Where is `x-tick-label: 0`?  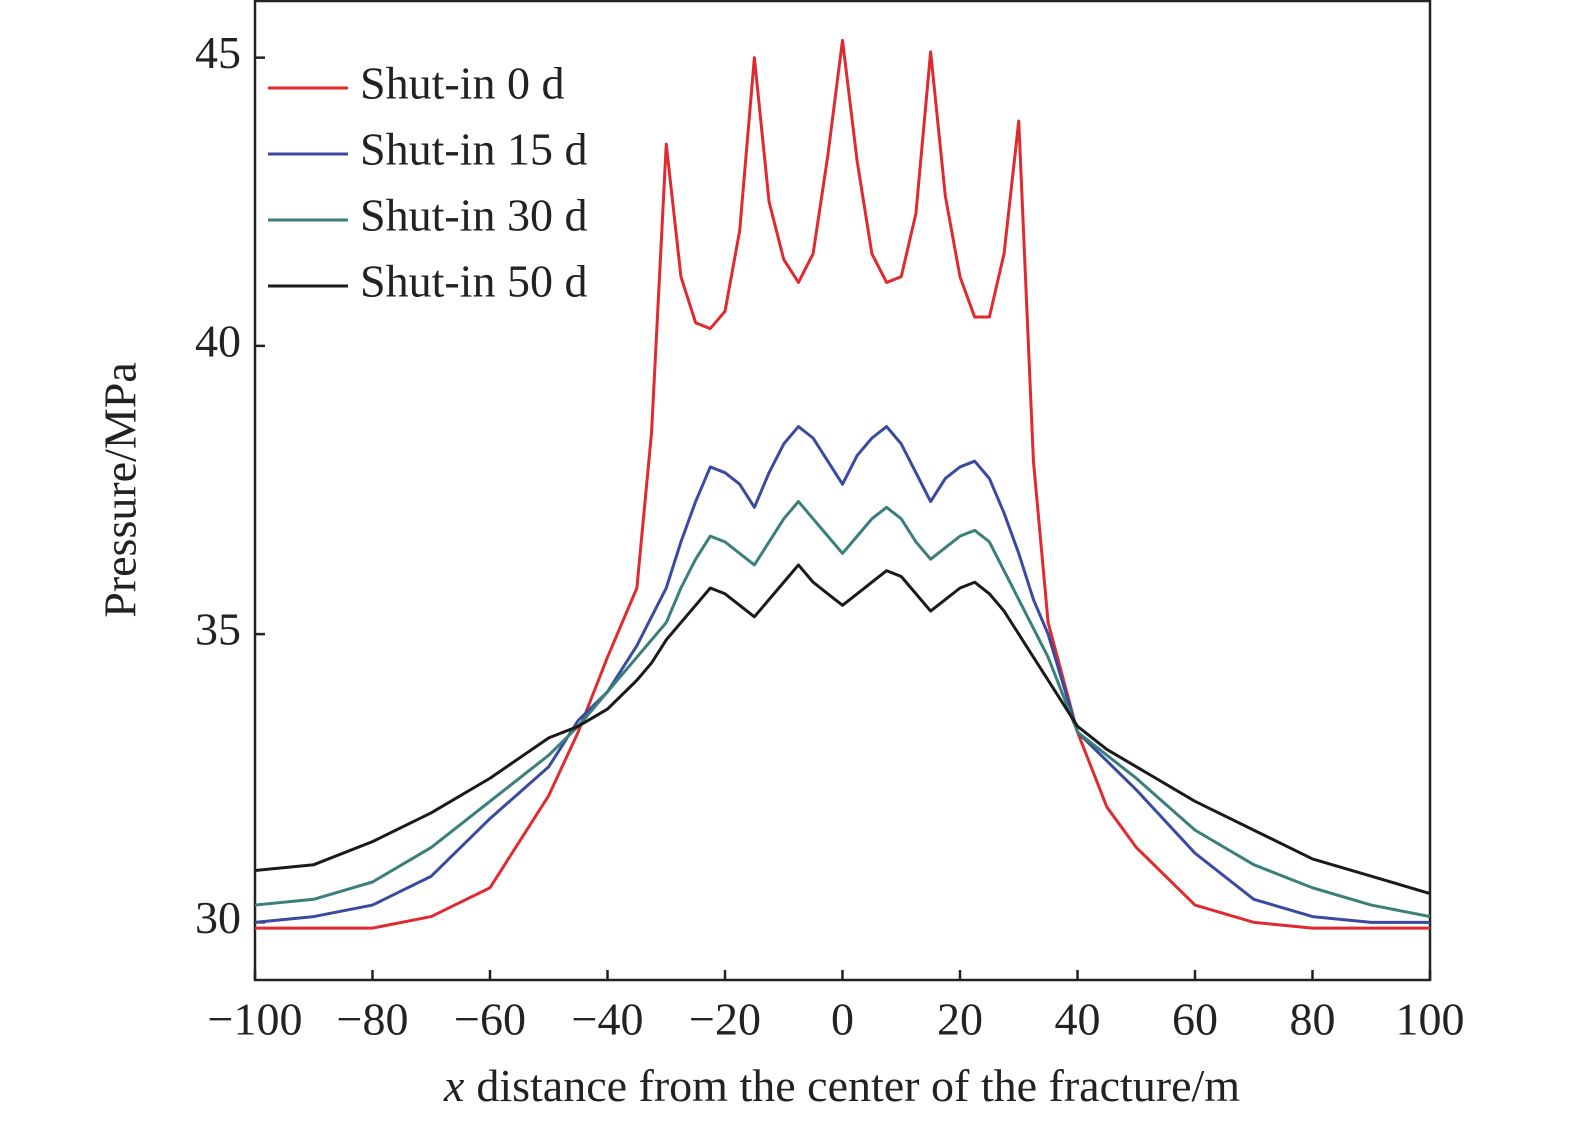 x-tick-label: 0 is located at coordinates (842, 1019).